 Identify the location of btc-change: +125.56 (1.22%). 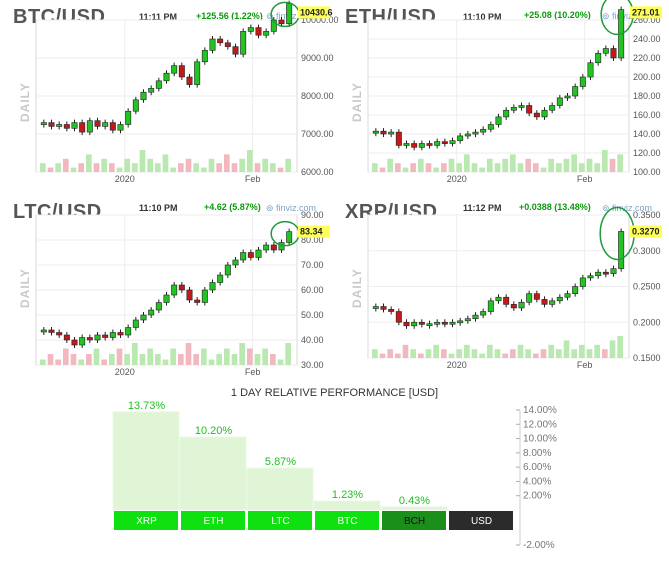
(229, 16).